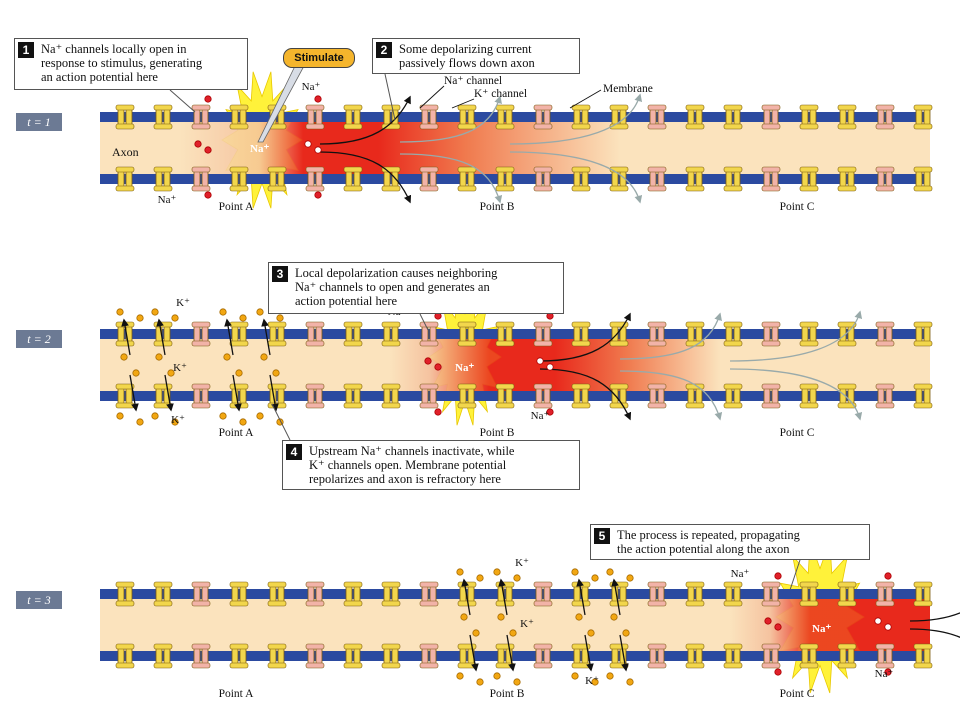  I want to click on membrane-bottom-t2, so click(515, 396).